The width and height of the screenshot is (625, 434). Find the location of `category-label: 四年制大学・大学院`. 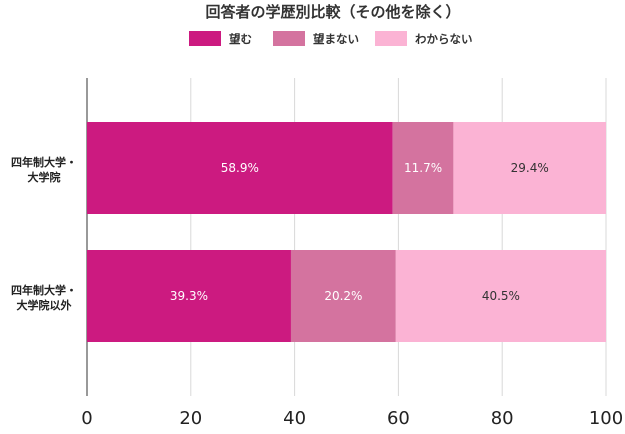

category-label: 四年制大学・大学院 is located at coordinates (44, 169).